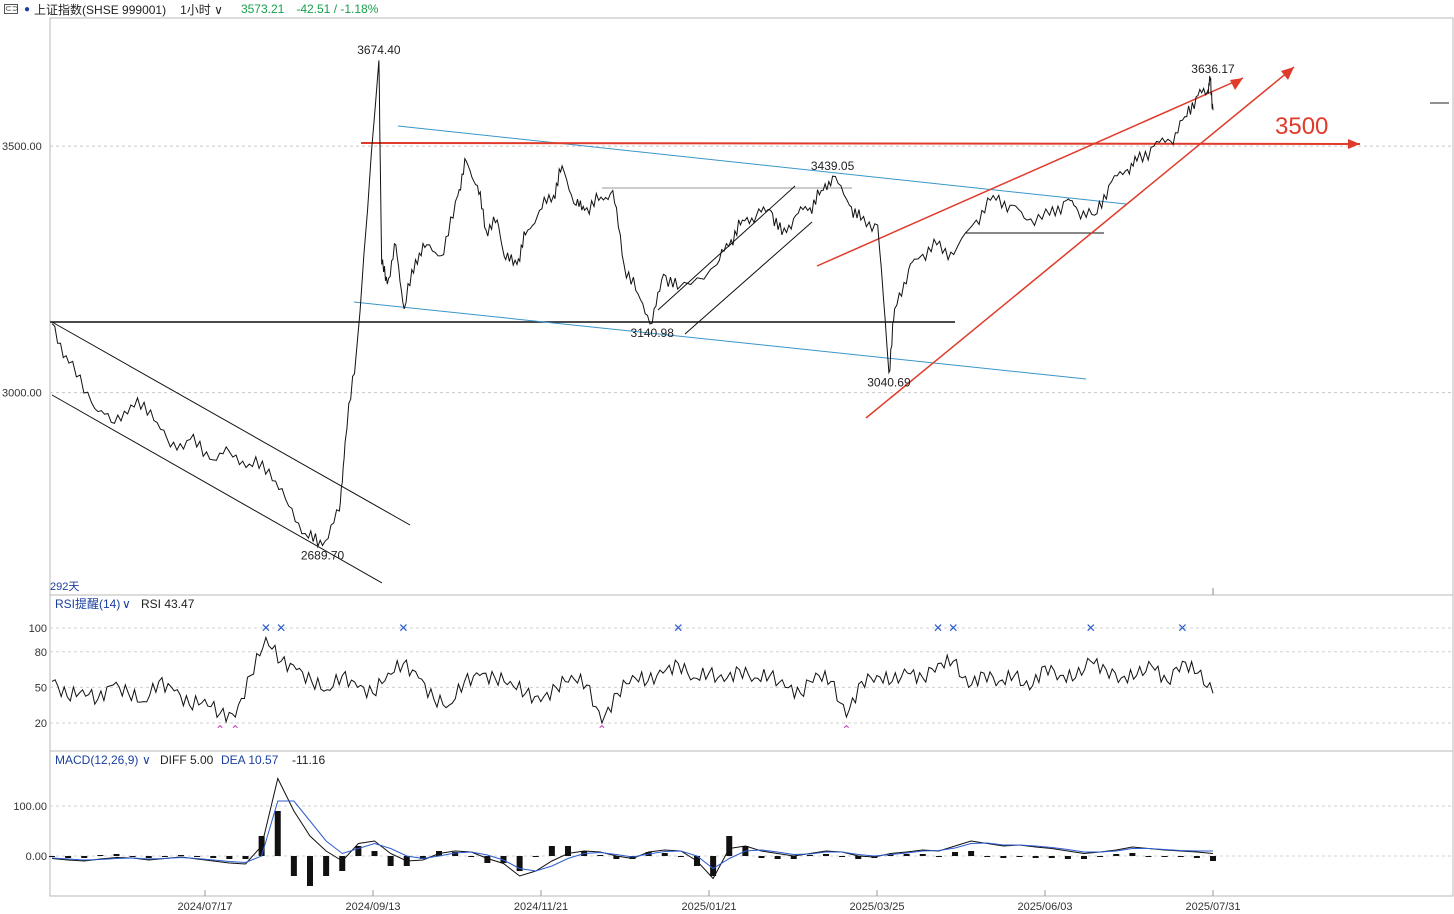  What do you see at coordinates (1287, 73) in the screenshot?
I see `red-trend-lower-arrow` at bounding box center [1287, 73].